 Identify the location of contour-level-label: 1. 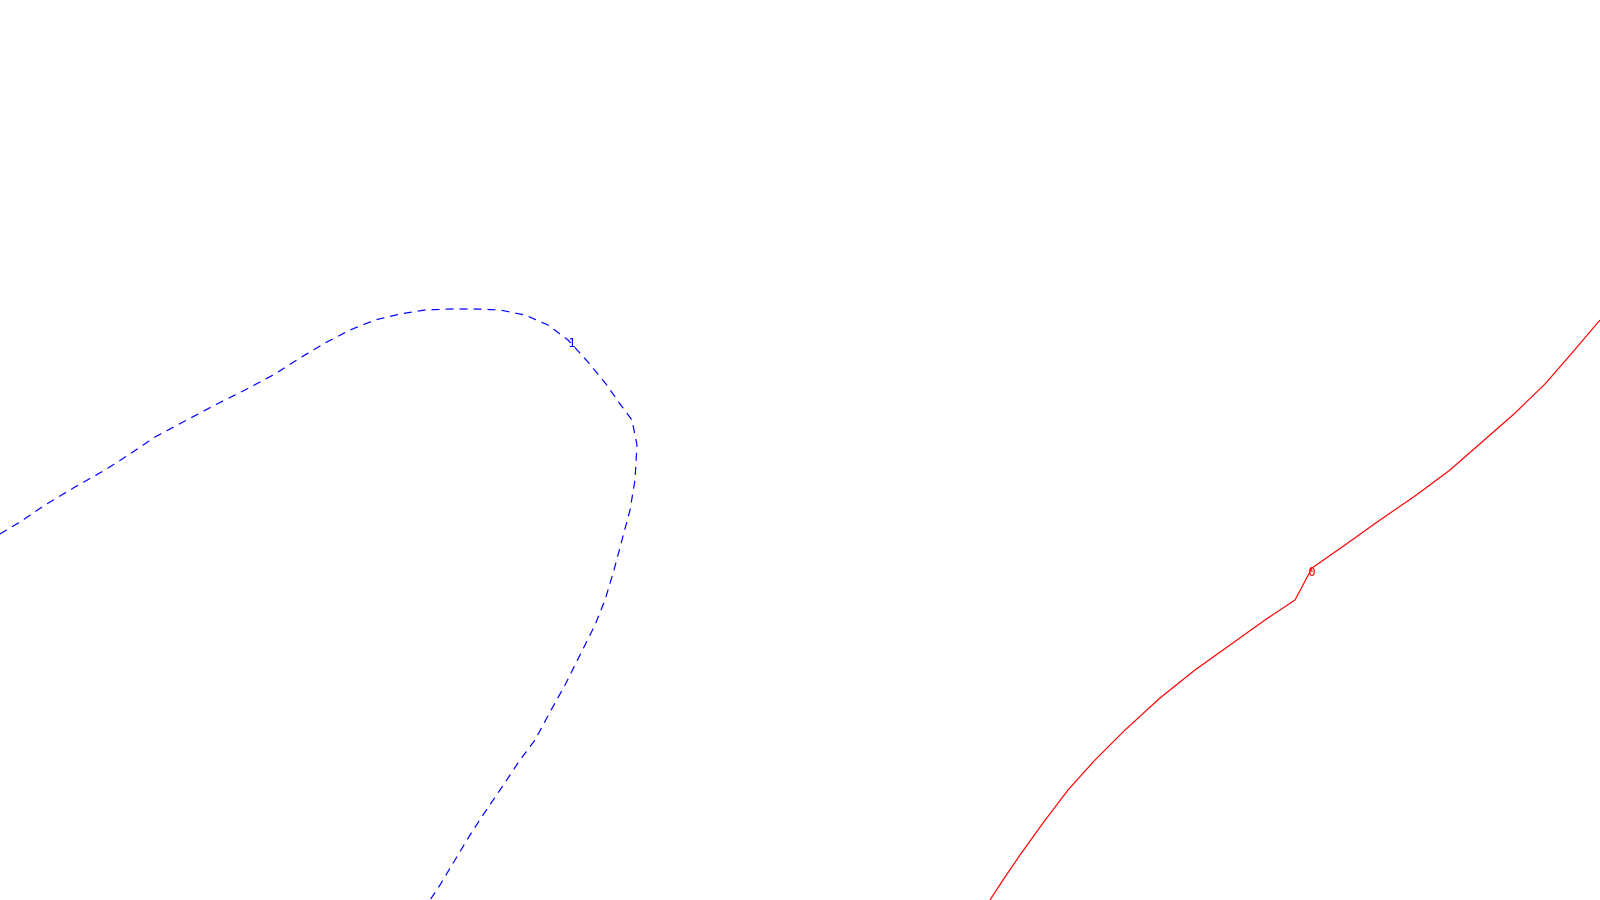
(571, 343).